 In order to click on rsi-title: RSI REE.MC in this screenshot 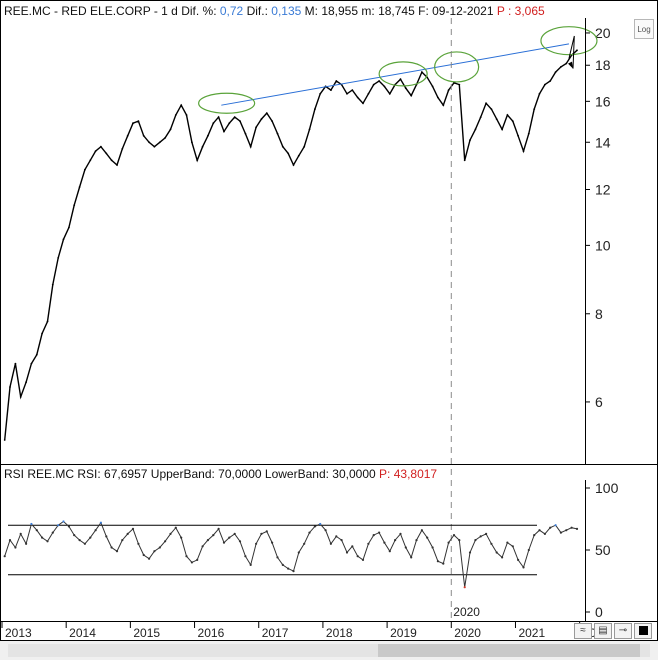, I will do `click(39, 474)`.